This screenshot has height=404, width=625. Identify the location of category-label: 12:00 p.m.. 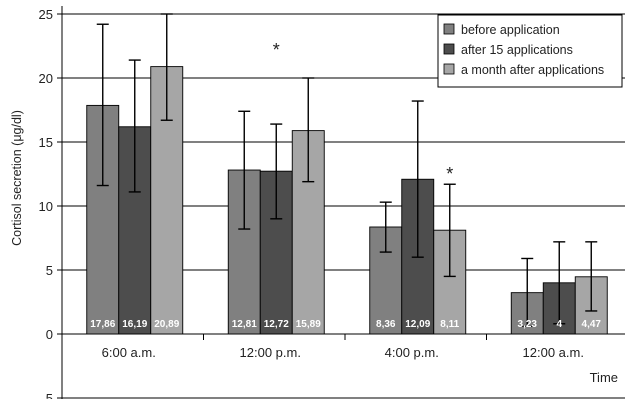
(270, 352).